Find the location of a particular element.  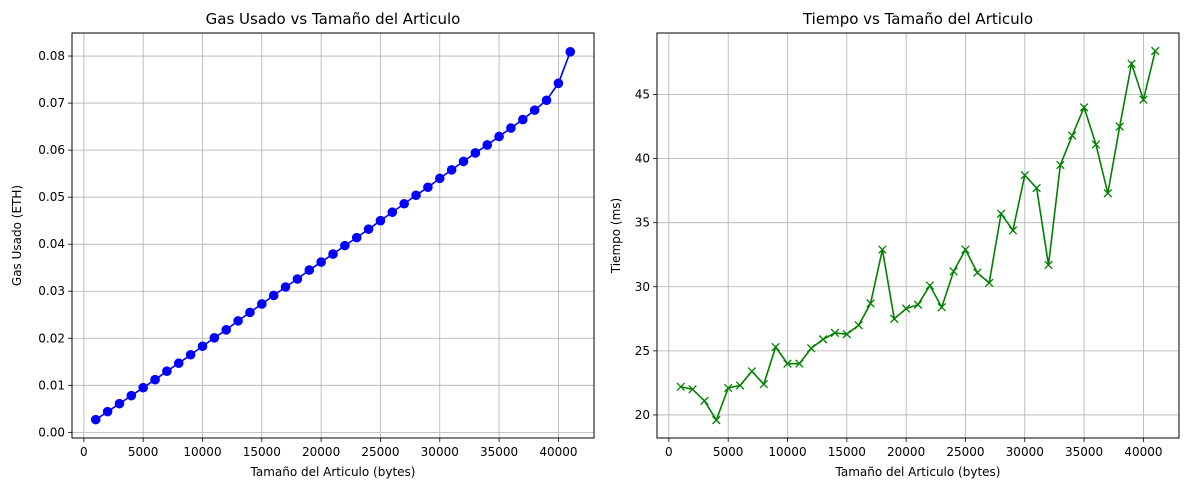

x-tick-label: 40000 is located at coordinates (1143, 452).